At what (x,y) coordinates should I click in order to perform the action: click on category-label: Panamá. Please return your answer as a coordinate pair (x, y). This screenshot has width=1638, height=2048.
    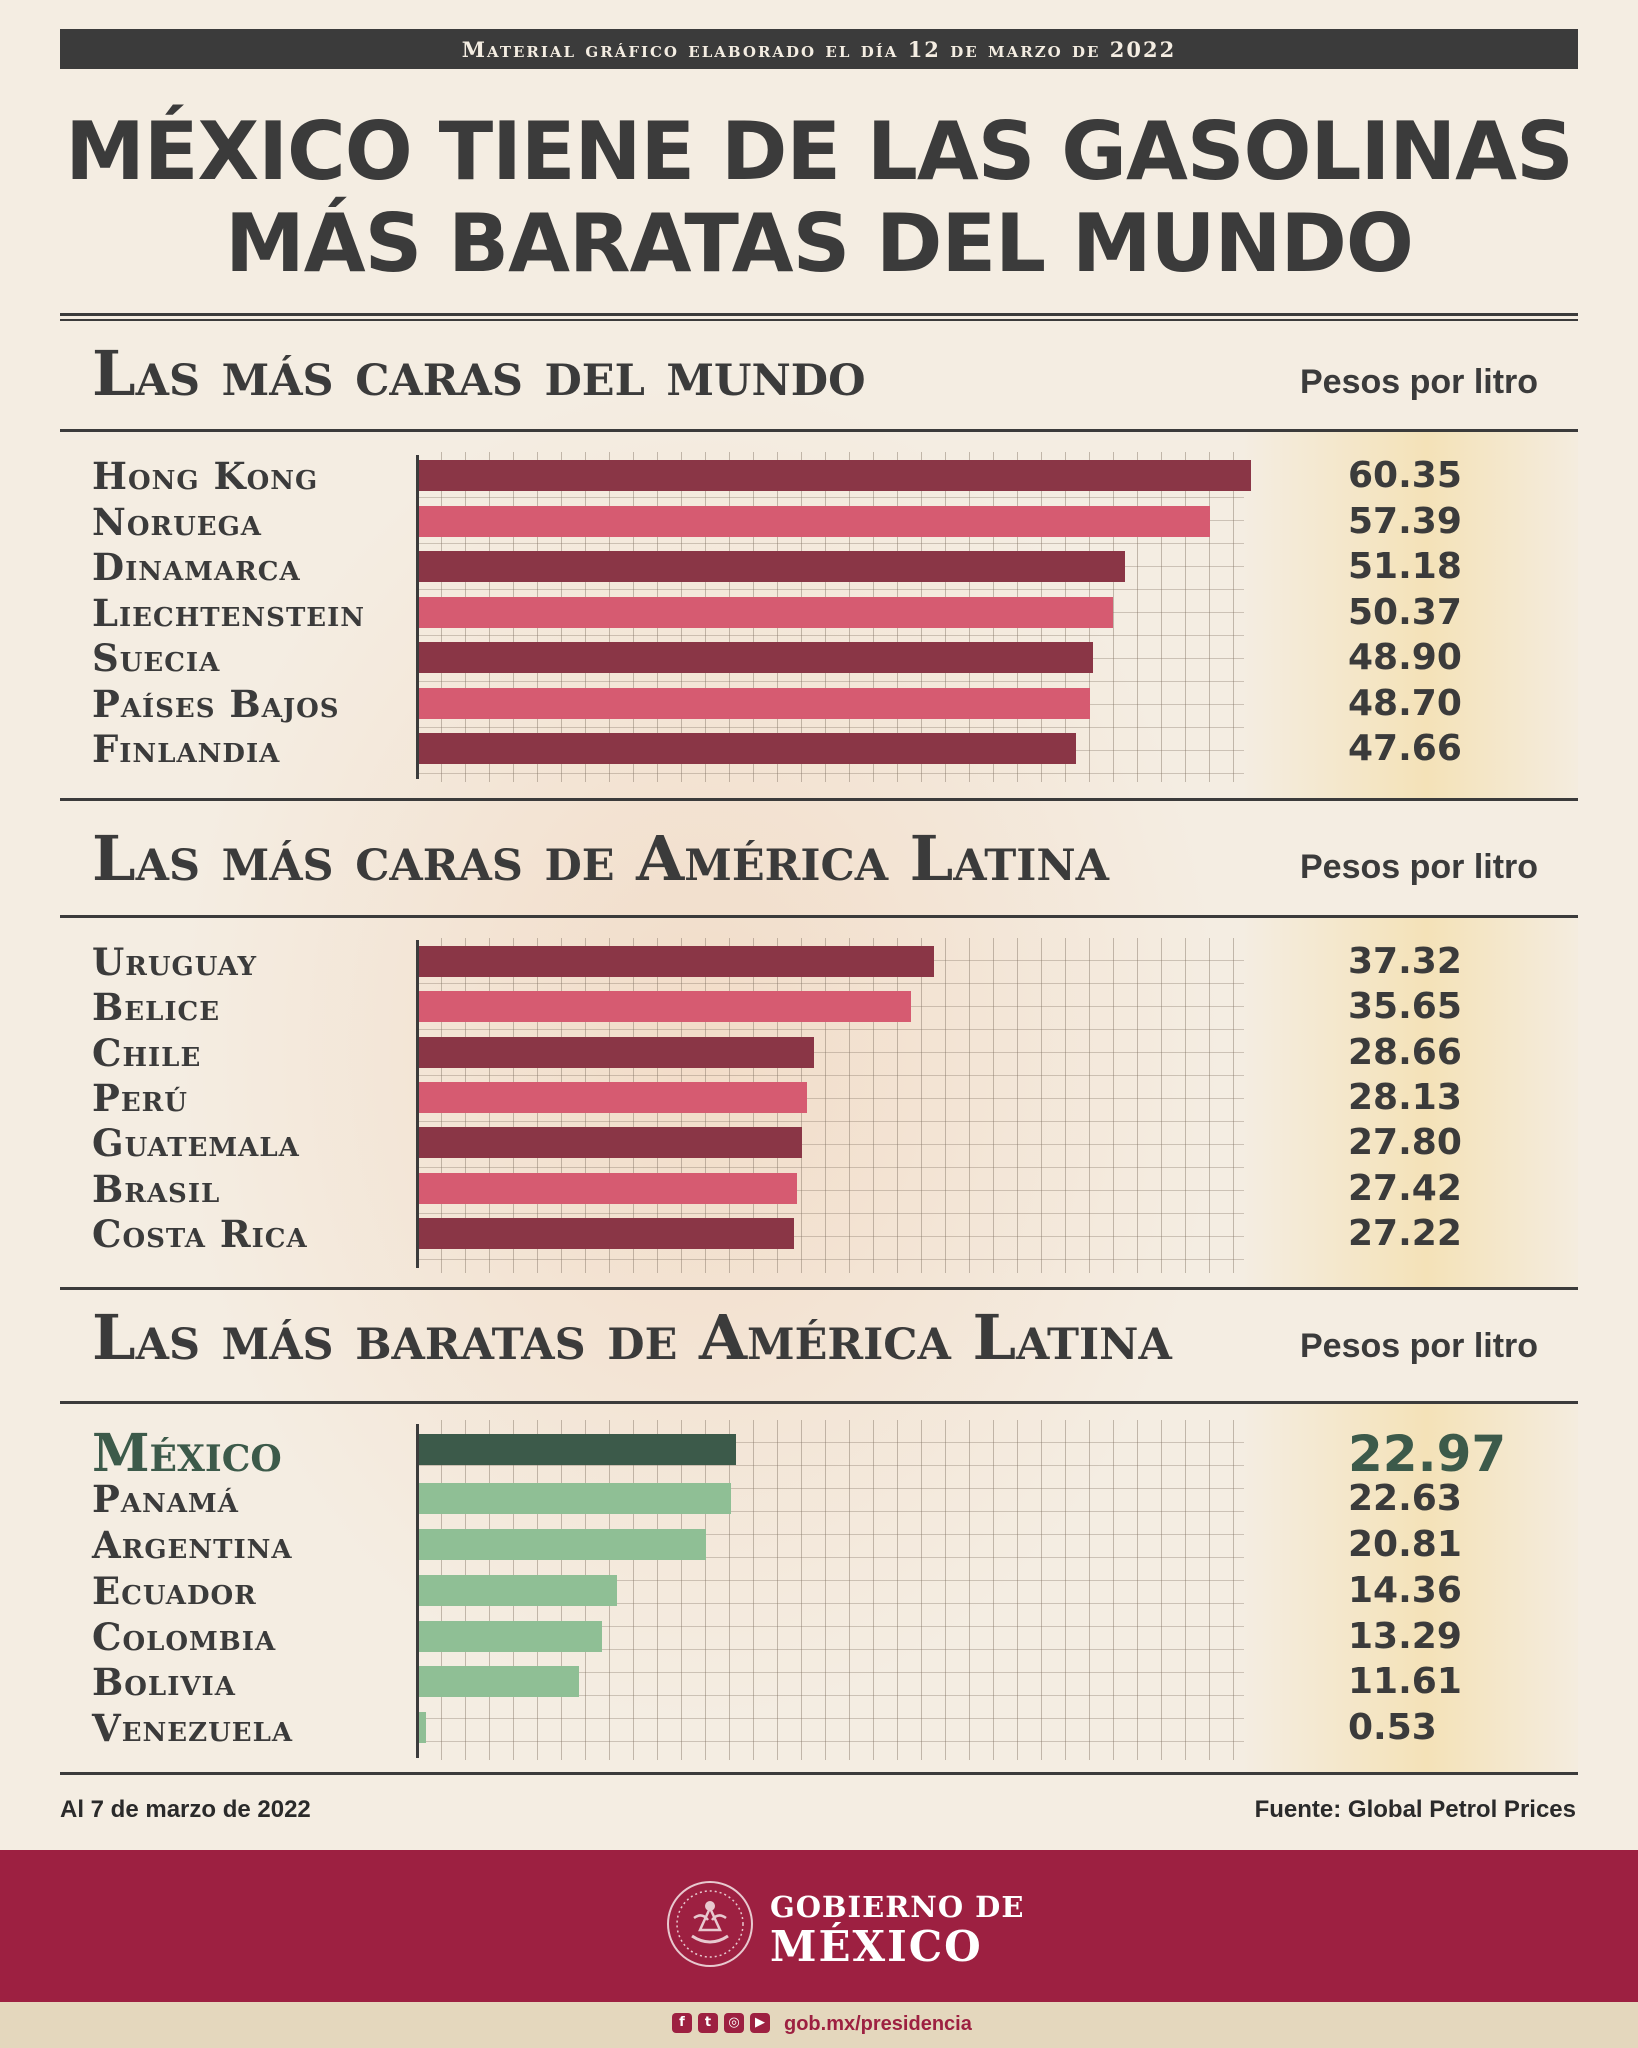
    Looking at the image, I should click on (165, 1499).